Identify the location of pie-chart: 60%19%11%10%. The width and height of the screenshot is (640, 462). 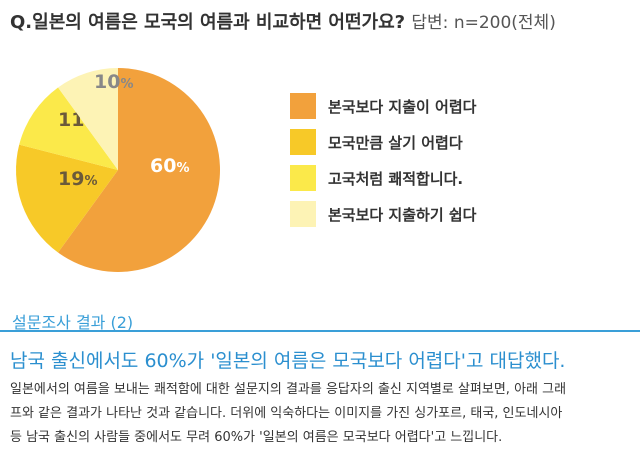
(118, 170).